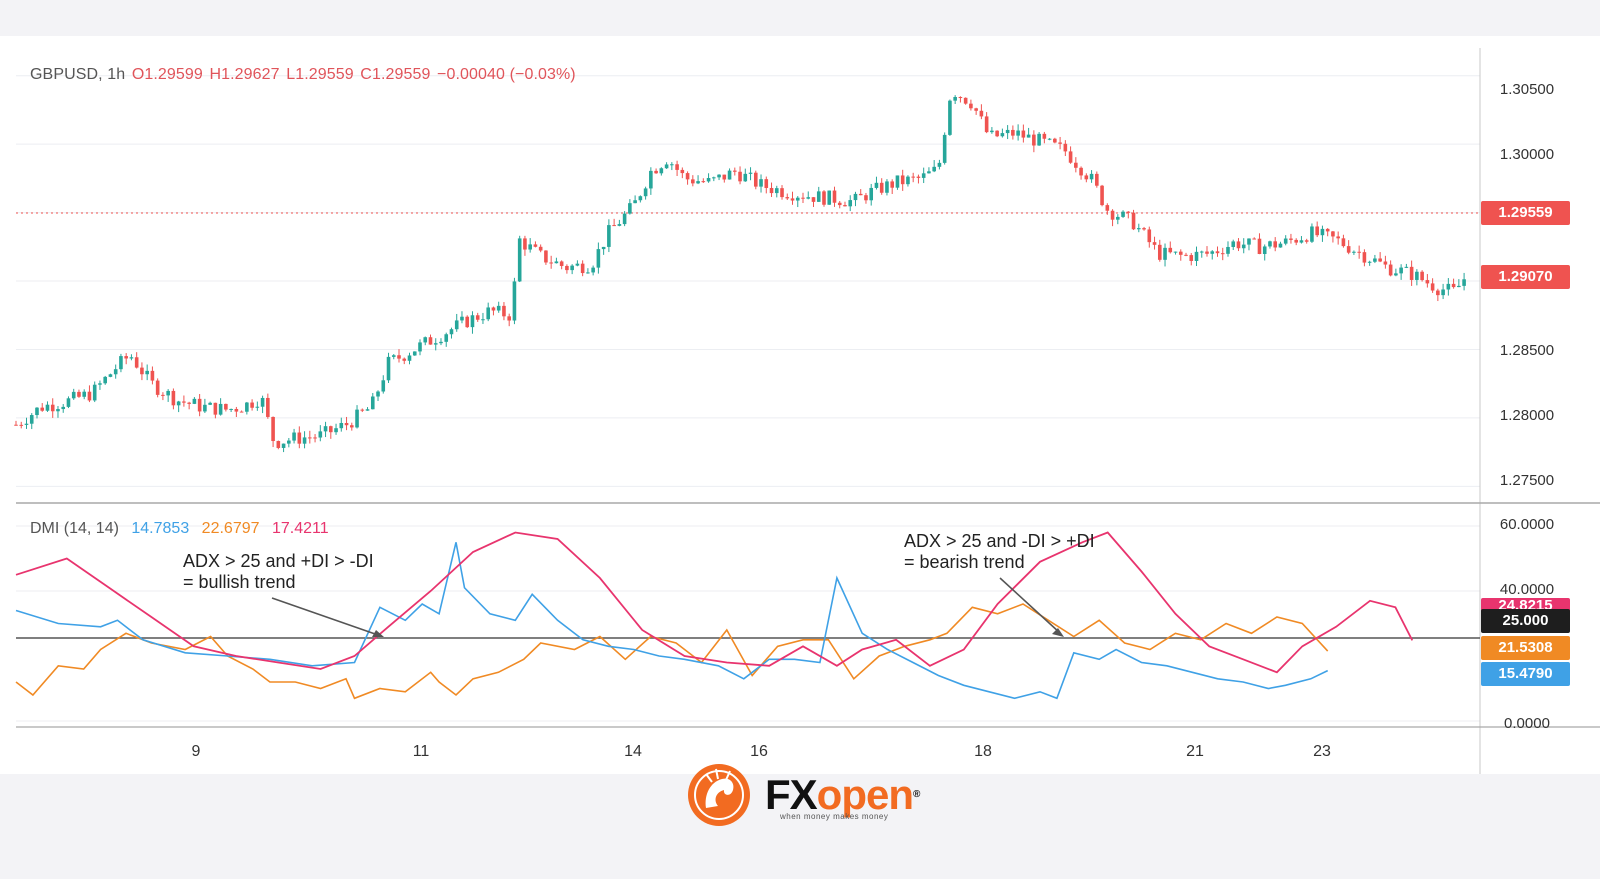  Describe the element at coordinates (1527, 89) in the screenshot. I see `price-tick: 1.30500` at that location.